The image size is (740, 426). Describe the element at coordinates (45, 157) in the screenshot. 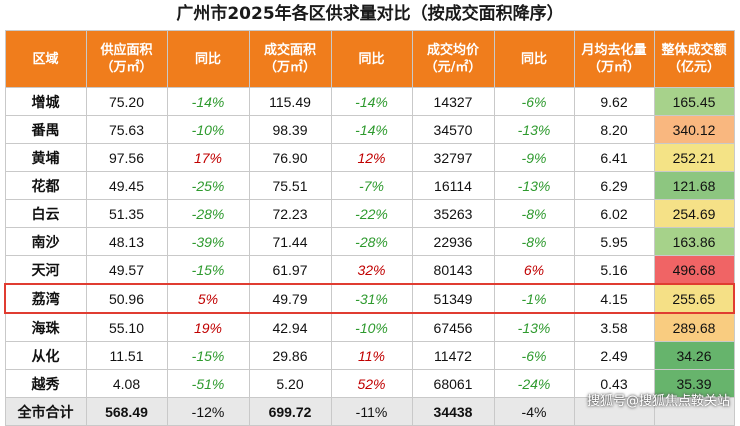

I see `district-name: 黄埔` at that location.